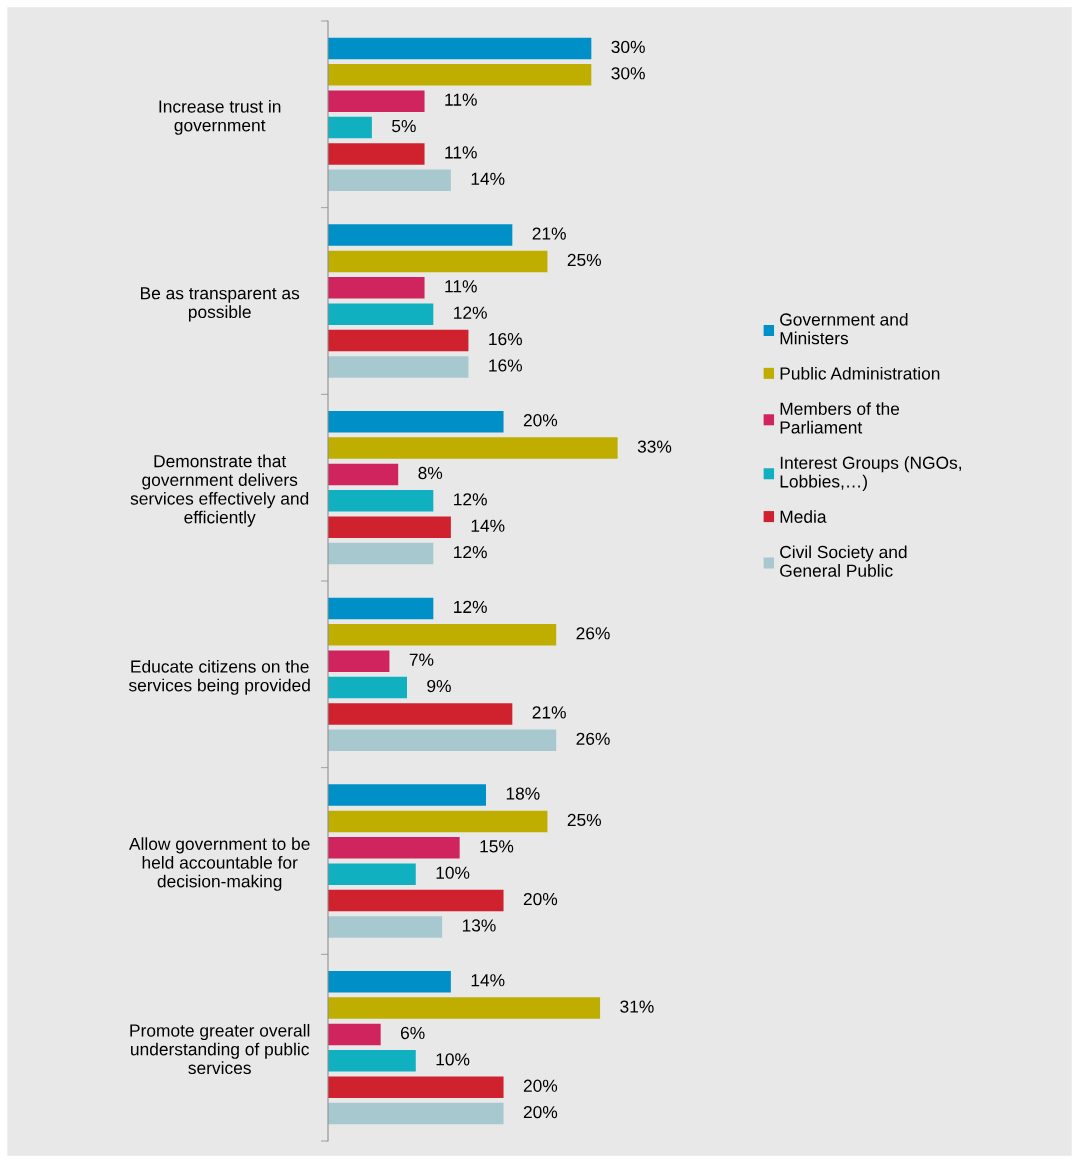  What do you see at coordinates (220, 1049) in the screenshot?
I see `y-tick-label: Promote greater overall understanding of public services` at bounding box center [220, 1049].